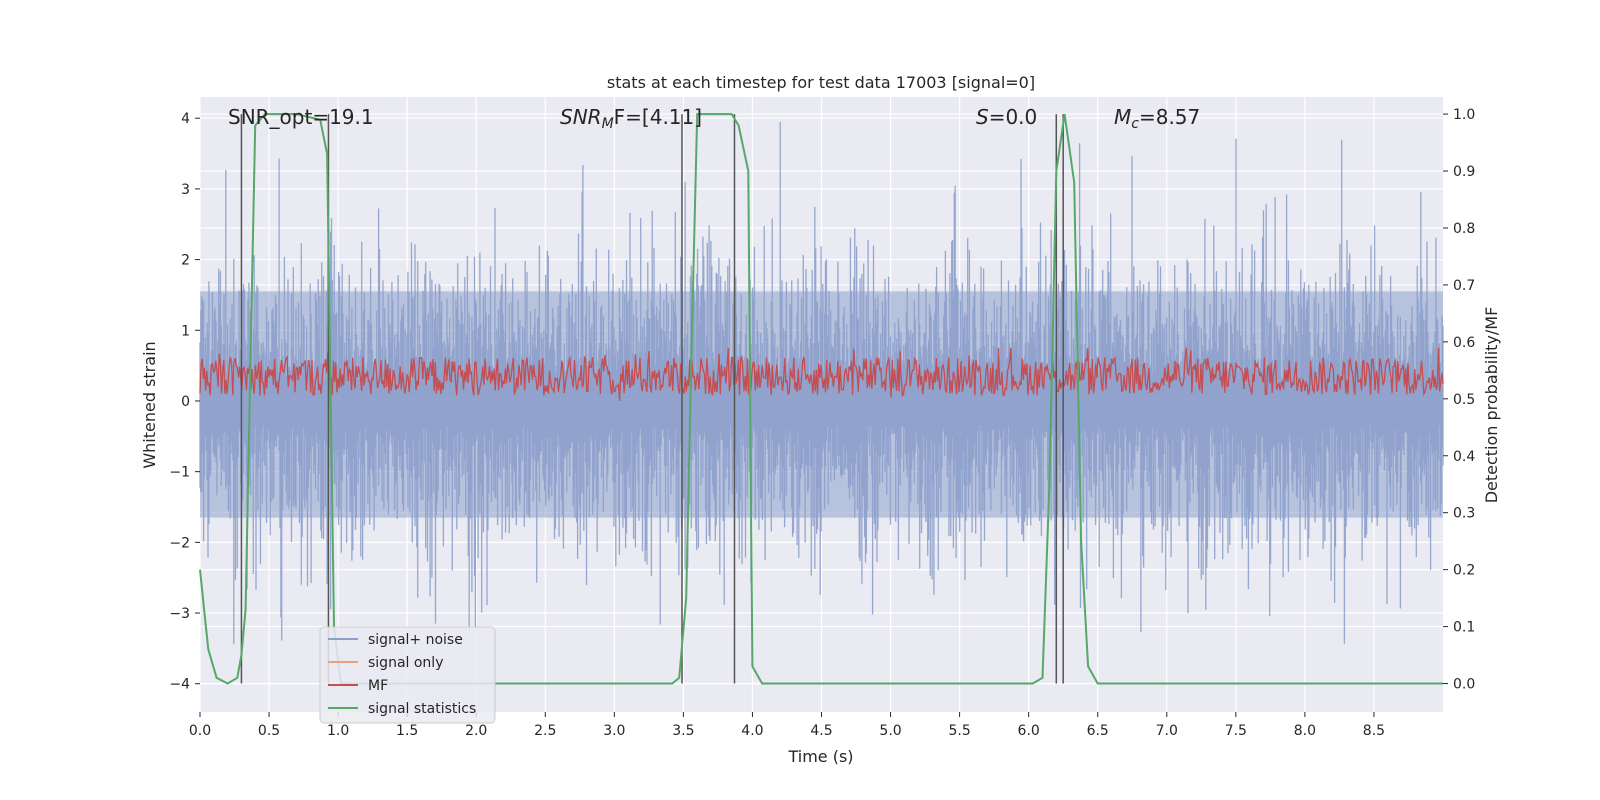  I want to click on x-axis-label: Time (s), so click(820, 756).